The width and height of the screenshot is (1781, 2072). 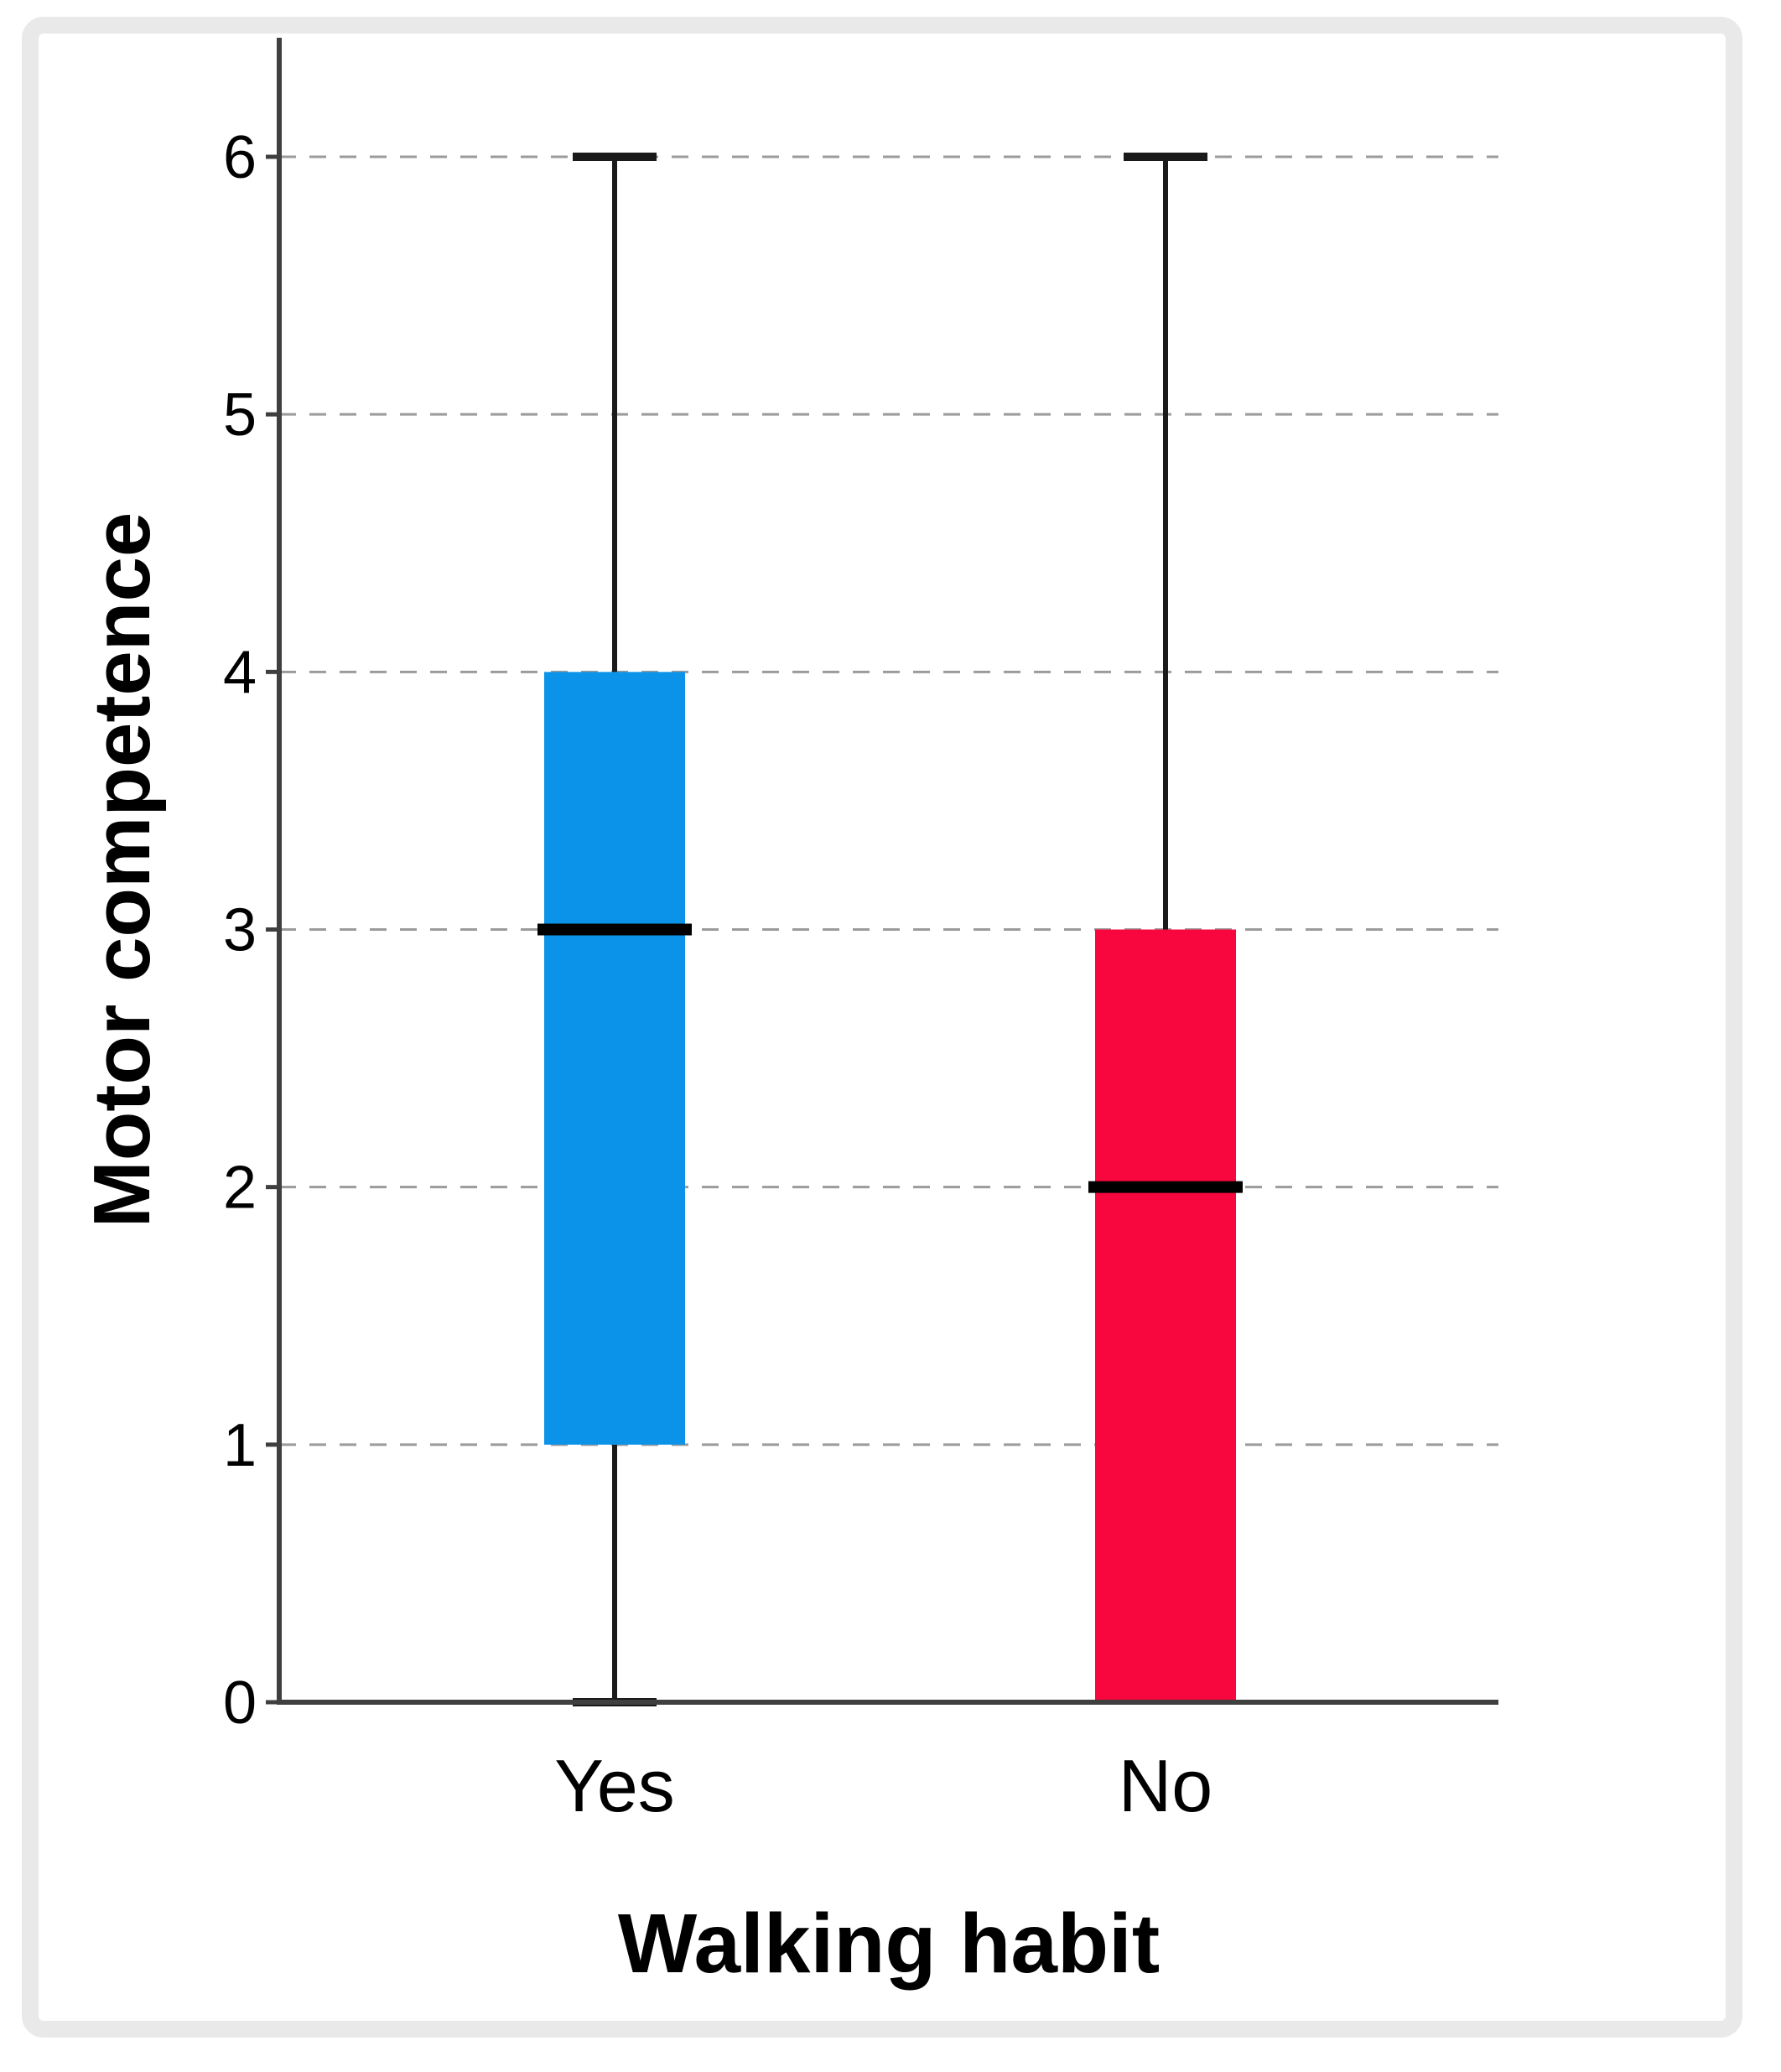 I want to click on y-tick-label: 0, so click(x=240, y=1703).